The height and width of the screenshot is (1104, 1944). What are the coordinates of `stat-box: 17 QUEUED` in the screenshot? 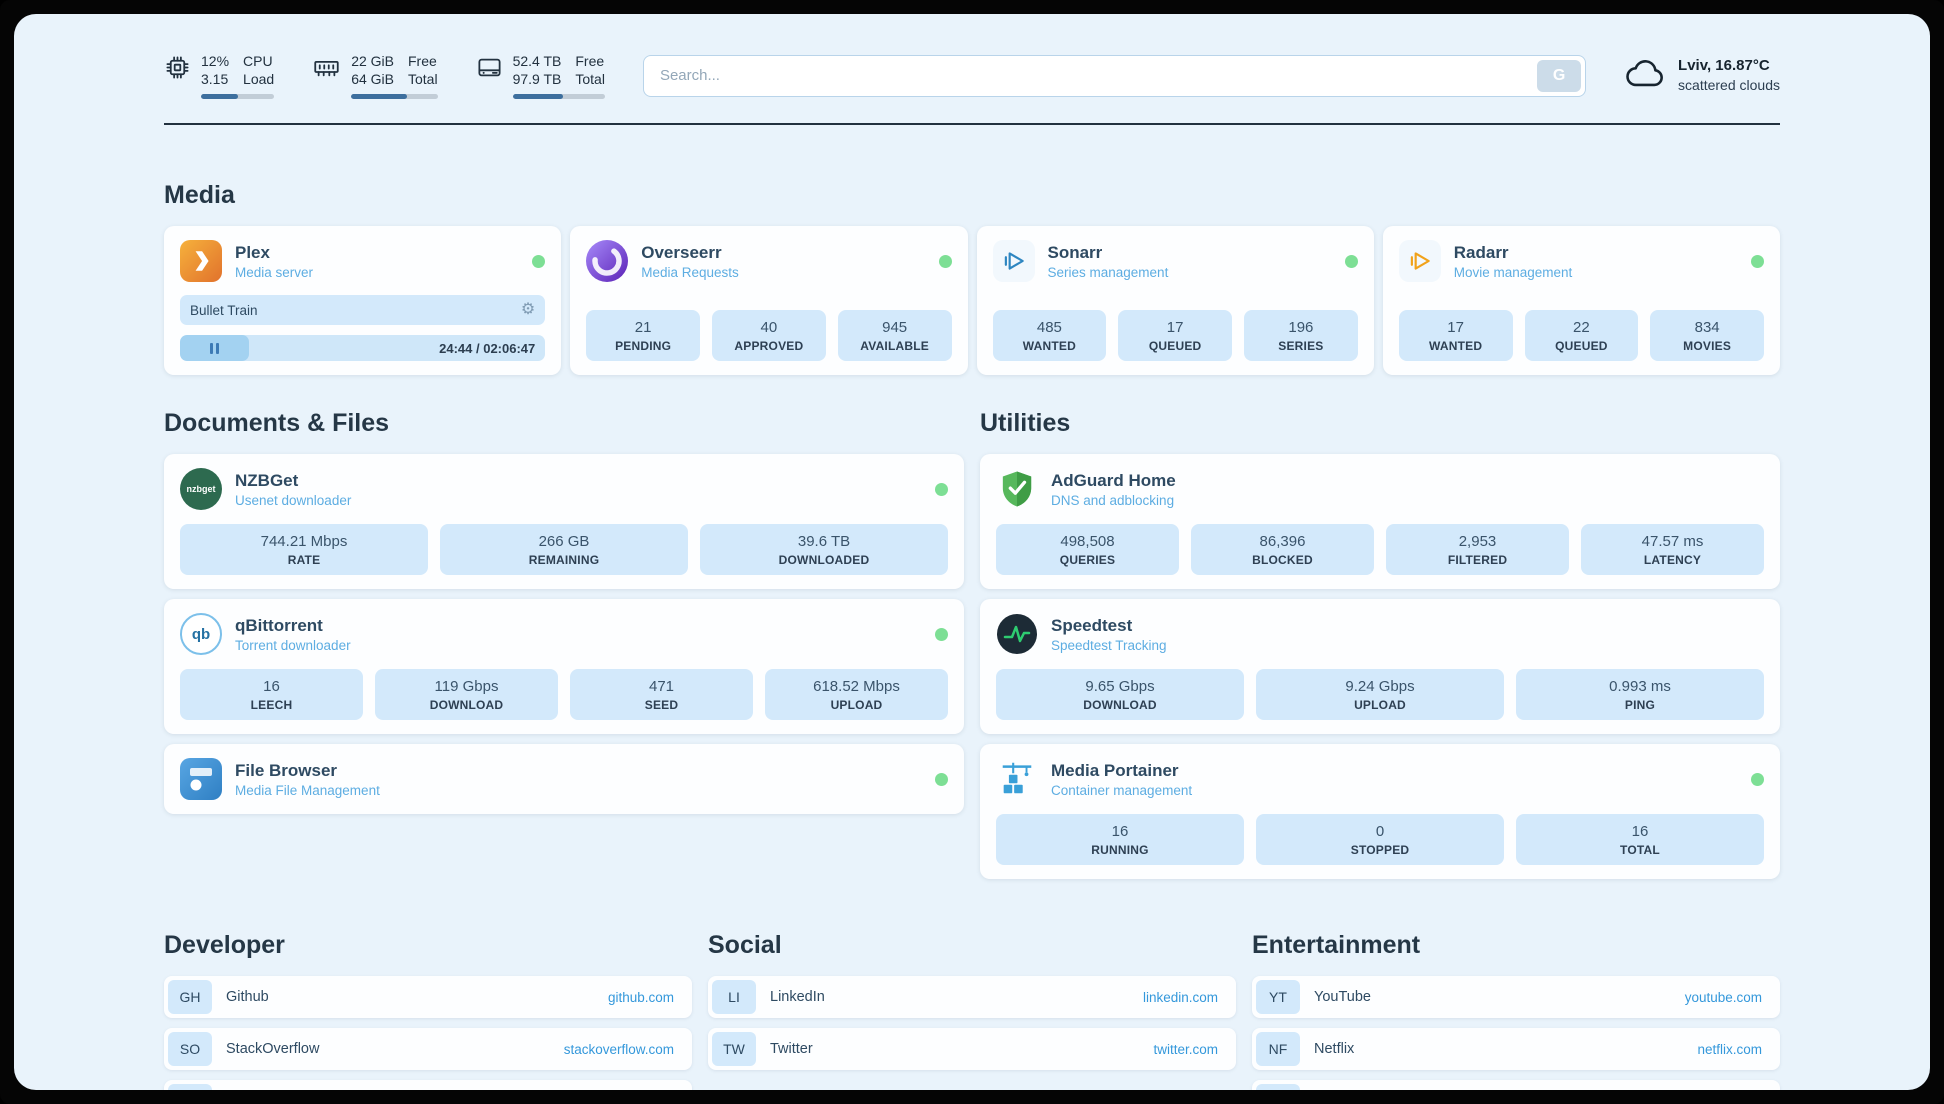 It's located at (1175, 336).